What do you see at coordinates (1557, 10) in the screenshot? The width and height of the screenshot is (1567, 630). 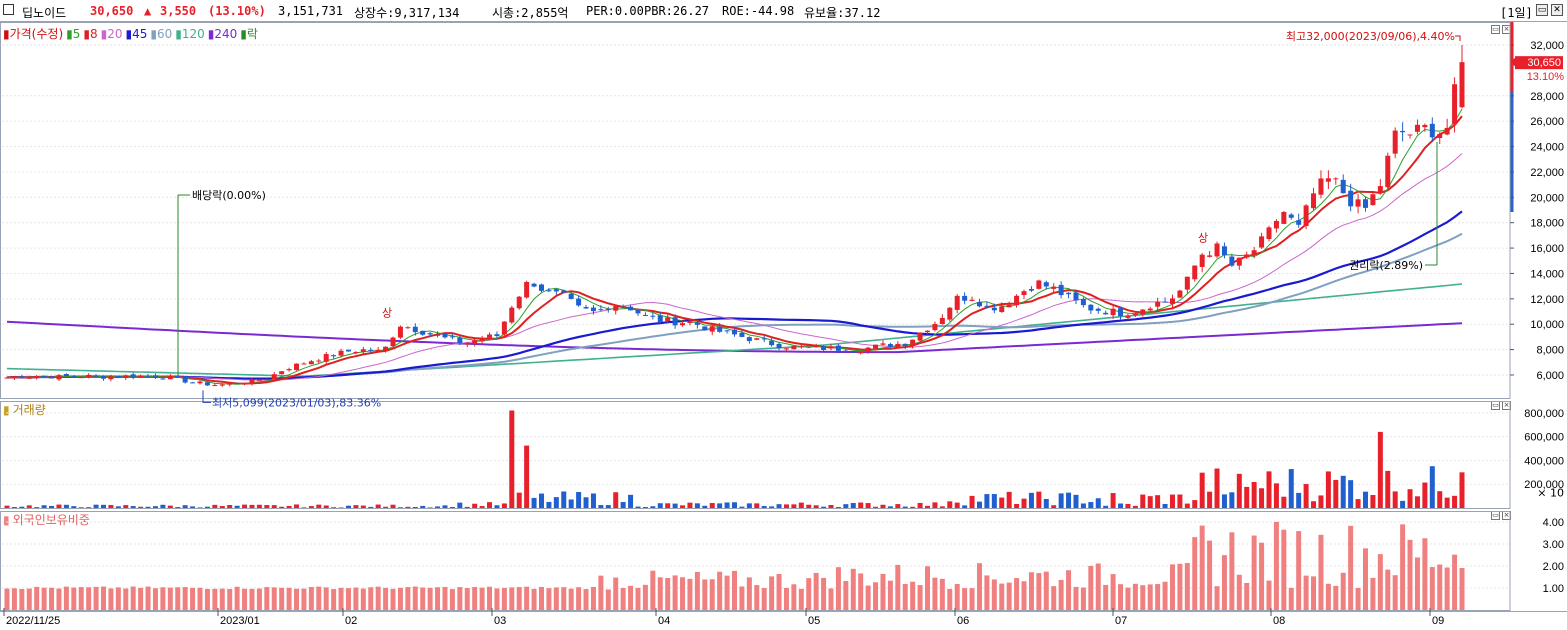 I see `close-window-icon: ✕` at bounding box center [1557, 10].